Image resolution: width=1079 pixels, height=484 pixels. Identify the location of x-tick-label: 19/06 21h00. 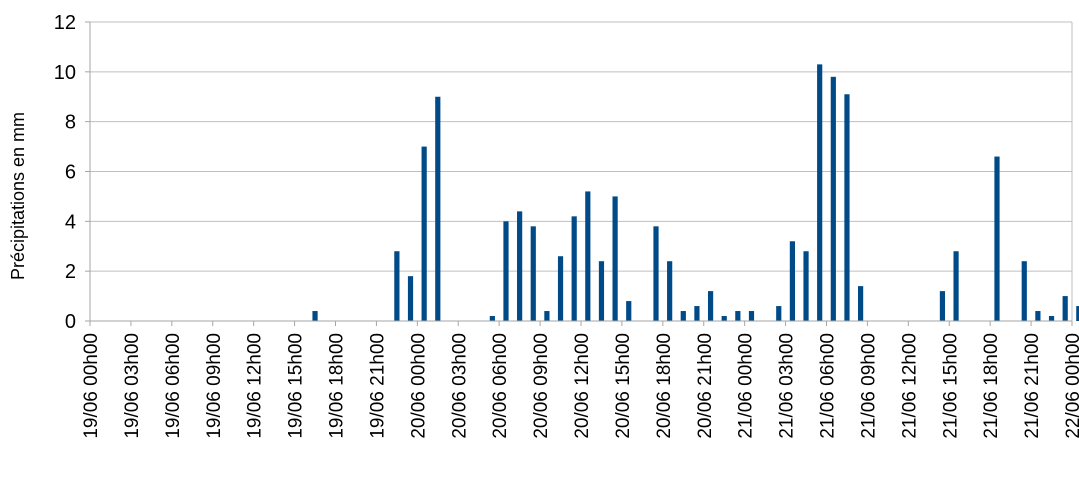
(377, 386).